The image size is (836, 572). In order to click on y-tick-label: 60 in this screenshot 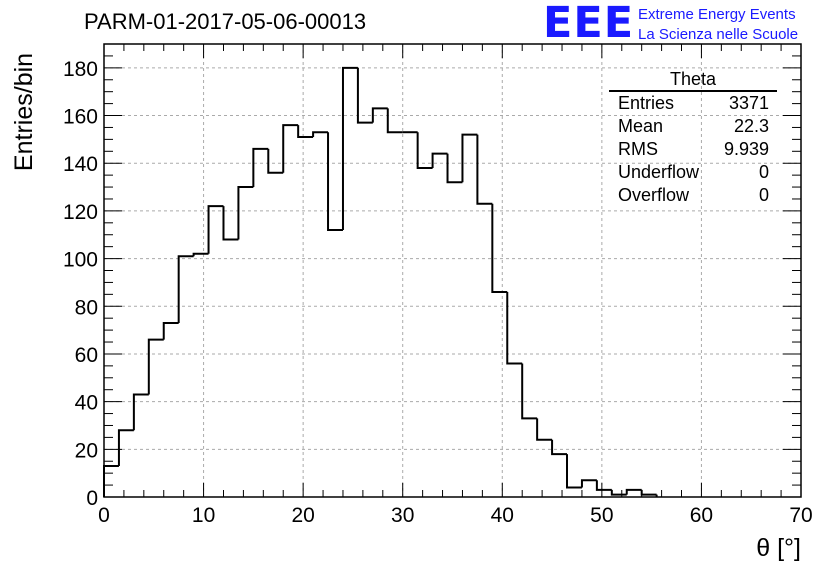, I will do `click(86, 355)`.